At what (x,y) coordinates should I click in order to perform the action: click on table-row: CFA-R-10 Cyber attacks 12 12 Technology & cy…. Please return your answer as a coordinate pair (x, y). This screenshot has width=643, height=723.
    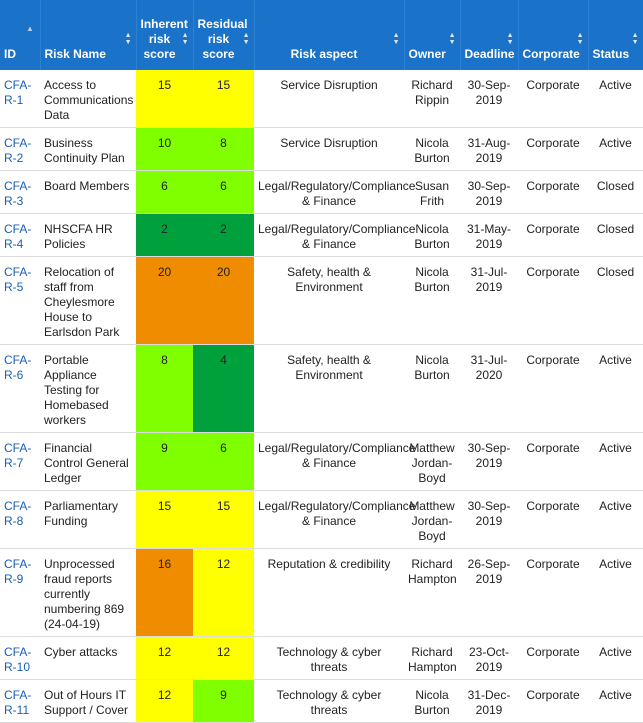
    Looking at the image, I should click on (321, 658).